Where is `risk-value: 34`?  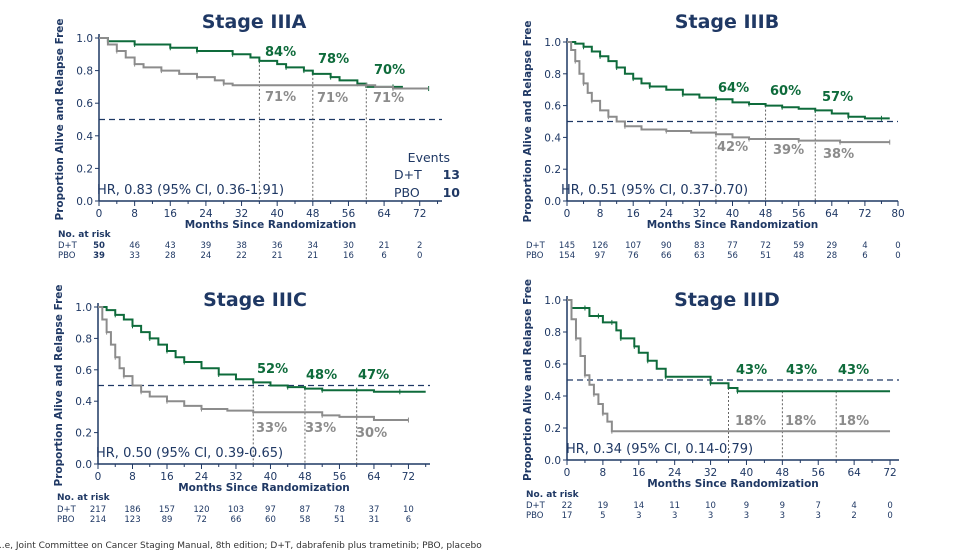 risk-value: 34 is located at coordinates (312, 246).